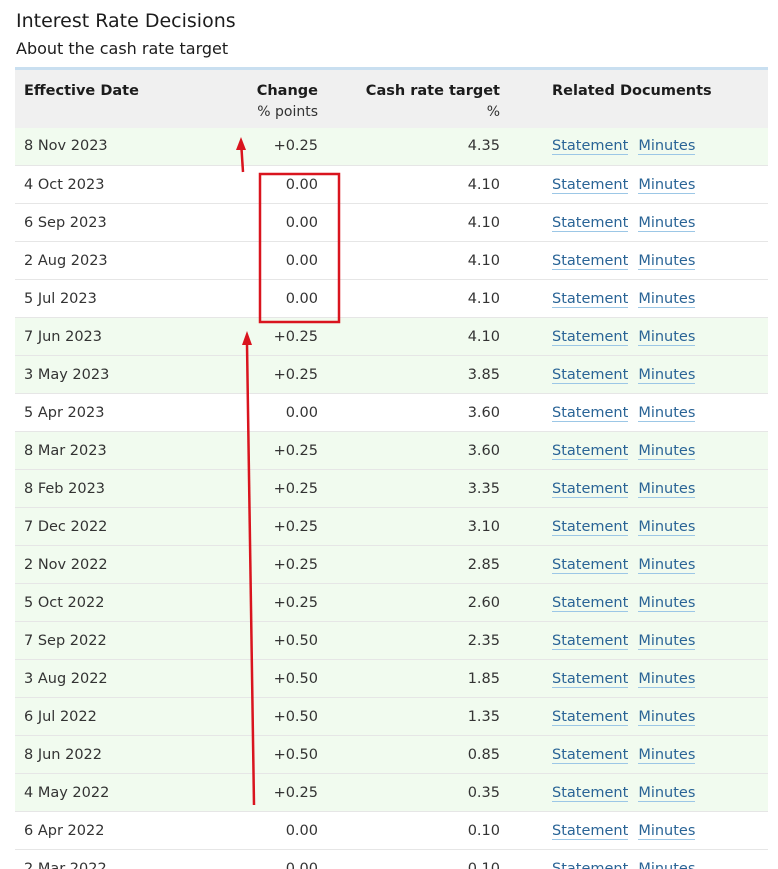  What do you see at coordinates (118, 260) in the screenshot?
I see `effective-date-cell: 2 Aug 2023` at bounding box center [118, 260].